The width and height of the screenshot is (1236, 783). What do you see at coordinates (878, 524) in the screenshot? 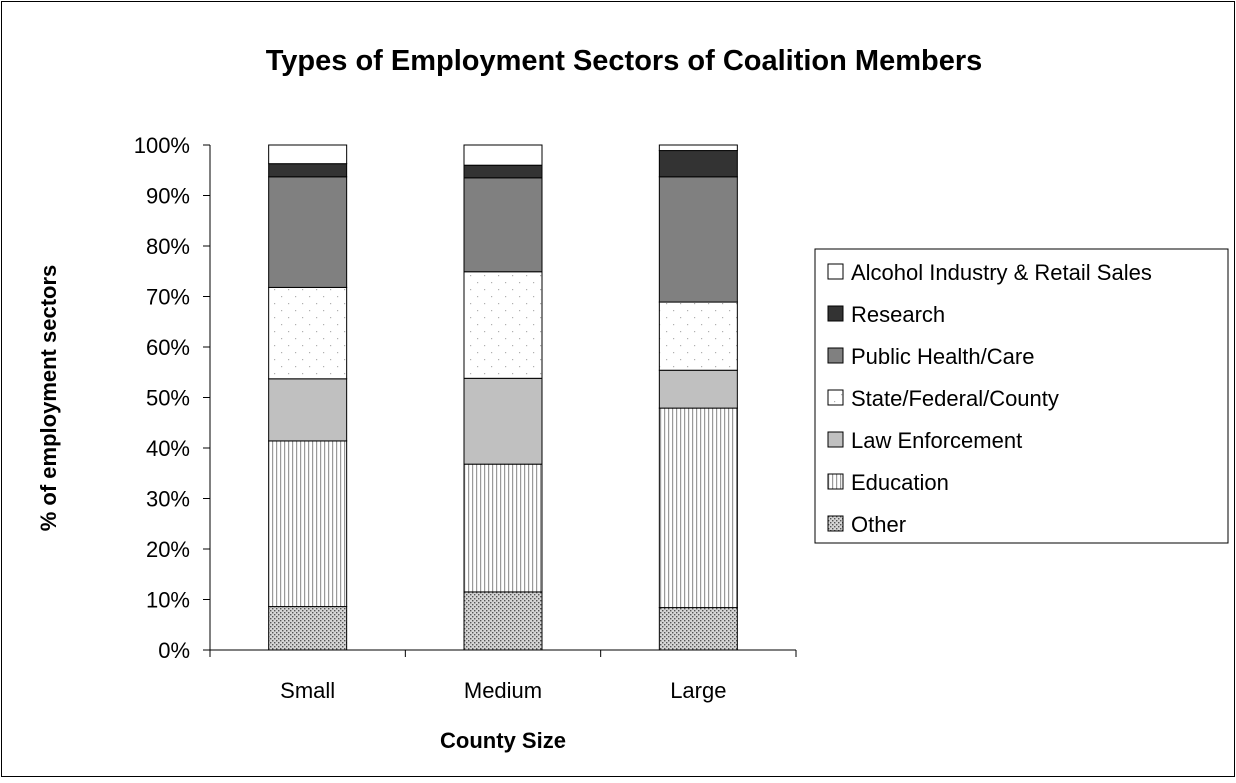
I see `legend-label-other: Other` at bounding box center [878, 524].